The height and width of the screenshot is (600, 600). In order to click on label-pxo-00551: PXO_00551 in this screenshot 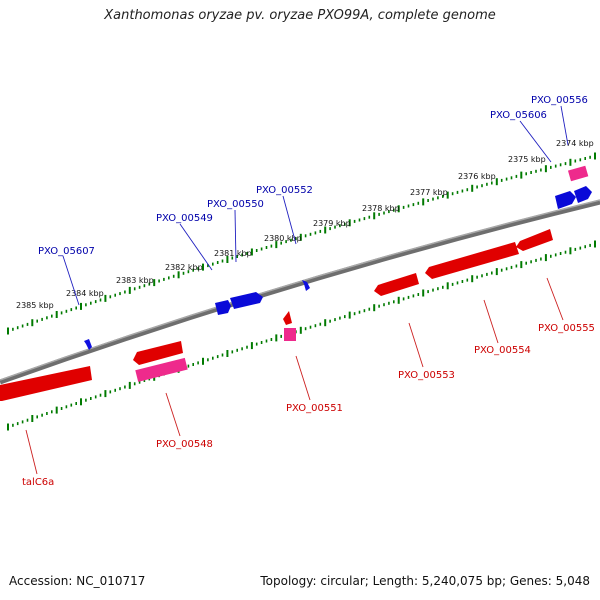, I will do `click(314, 408)`.